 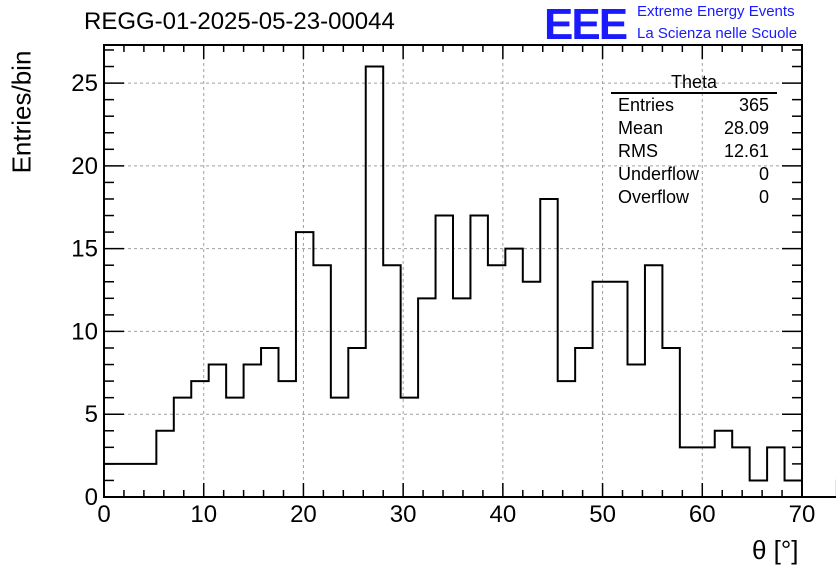 What do you see at coordinates (654, 197) in the screenshot?
I see `stats-label: Overflow` at bounding box center [654, 197].